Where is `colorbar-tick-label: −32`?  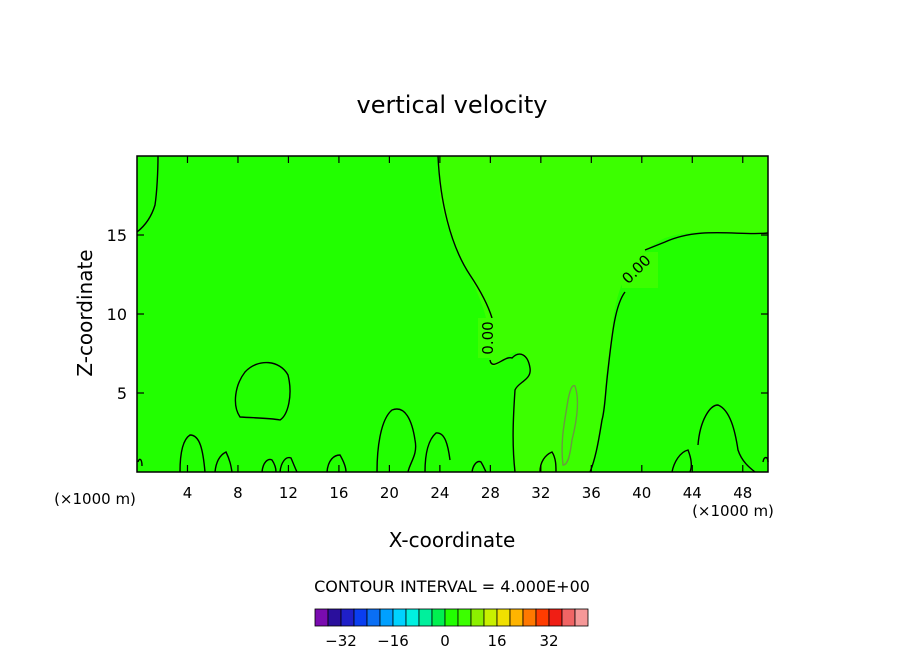
colorbar-tick-label: −32 is located at coordinates (341, 641).